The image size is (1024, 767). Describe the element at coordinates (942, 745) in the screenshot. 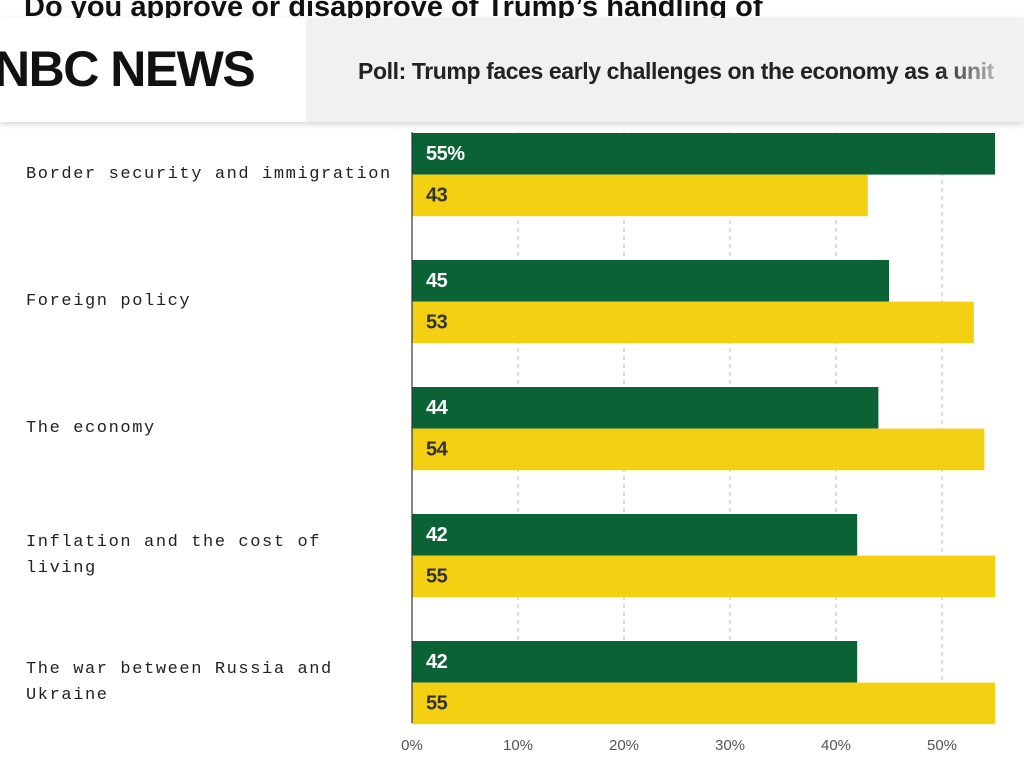

I see `x-tick-label: 50%` at that location.